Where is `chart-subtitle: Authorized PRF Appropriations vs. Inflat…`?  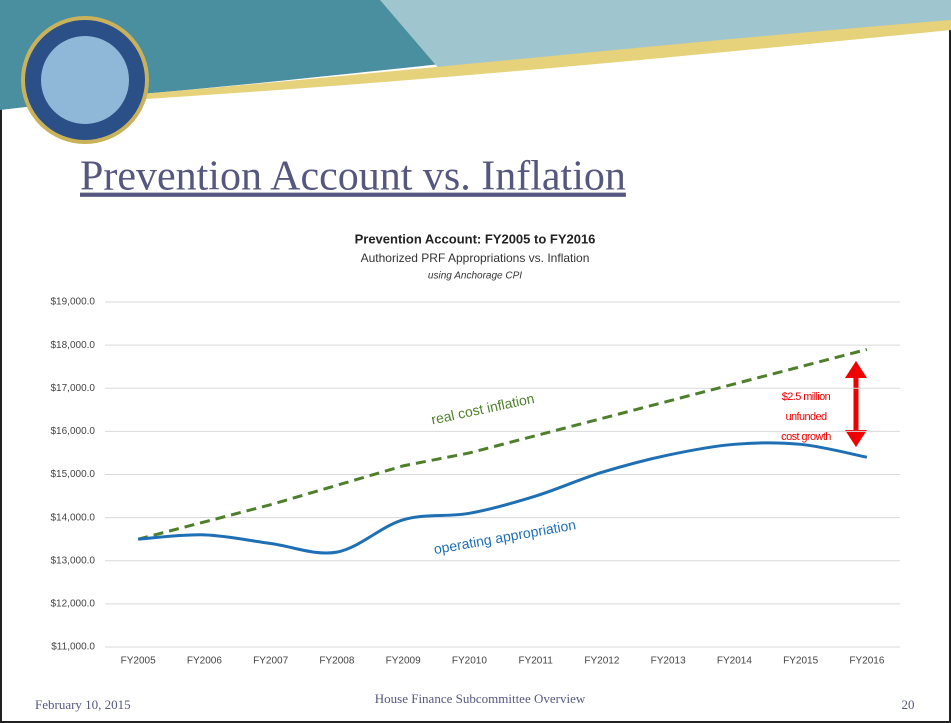 chart-subtitle: Authorized PRF Appropriations vs. Inflat… is located at coordinates (475, 258).